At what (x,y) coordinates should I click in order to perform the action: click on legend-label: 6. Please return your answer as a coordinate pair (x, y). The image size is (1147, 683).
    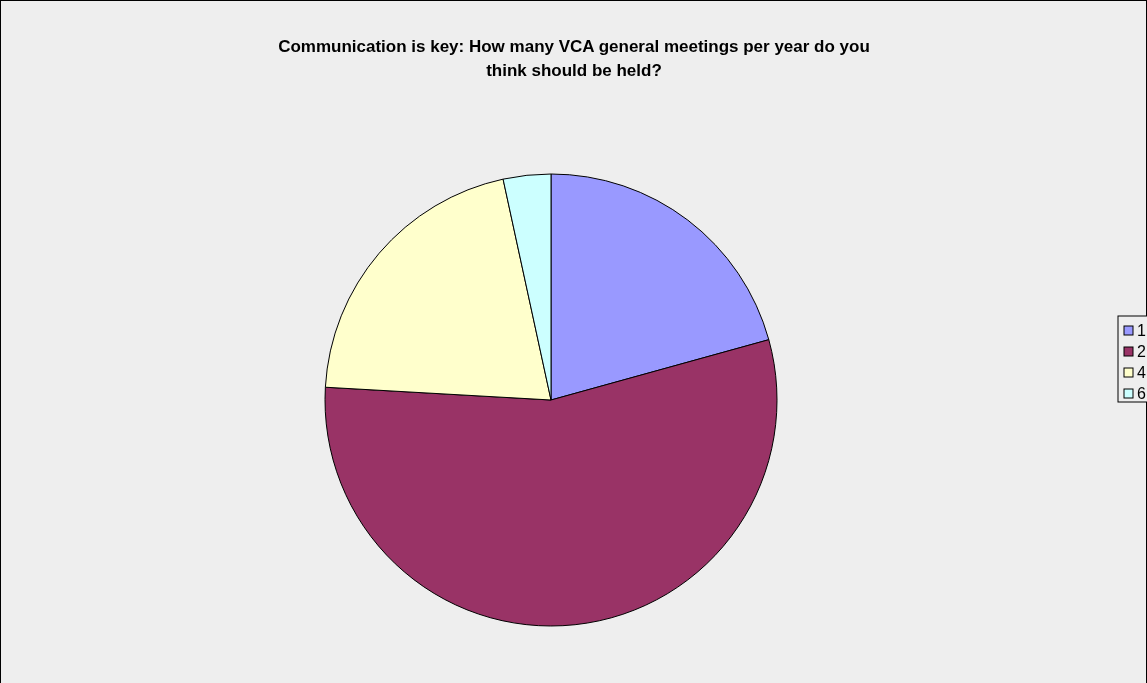
    Looking at the image, I should click on (1141, 393).